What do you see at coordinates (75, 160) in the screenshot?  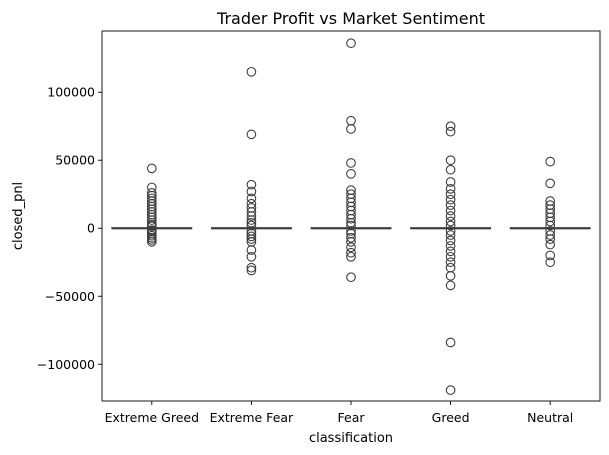 I see `y-tick-label: 50000` at bounding box center [75, 160].